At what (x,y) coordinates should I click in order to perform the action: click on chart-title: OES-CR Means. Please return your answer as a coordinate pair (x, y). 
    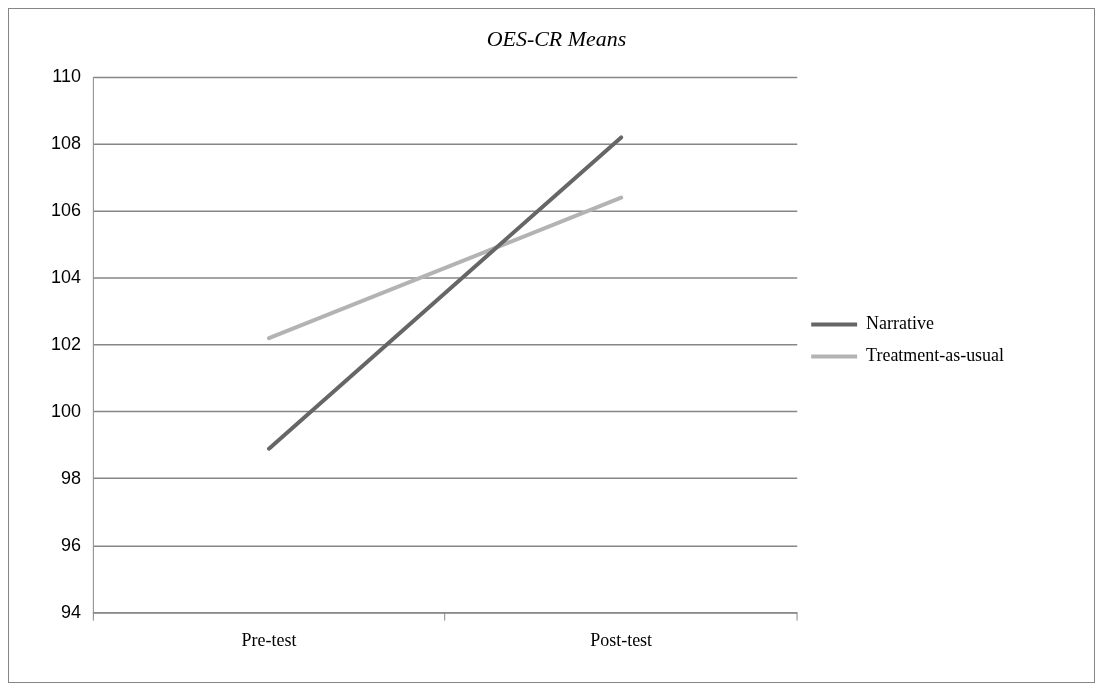
    Looking at the image, I should click on (556, 38).